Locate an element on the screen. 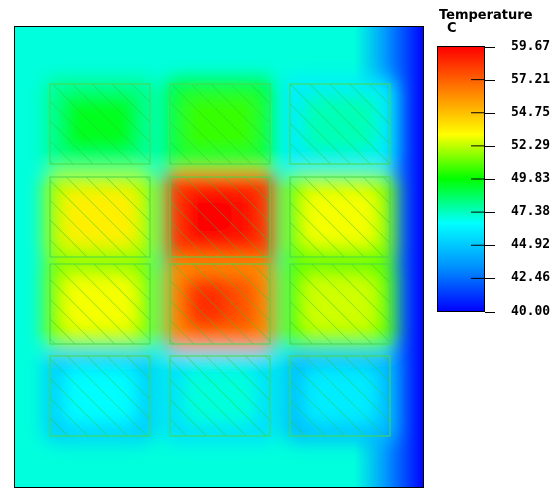 Image resolution: width=552 pixels, height=491 pixels. component-cell-r1-c1 is located at coordinates (100, 124).